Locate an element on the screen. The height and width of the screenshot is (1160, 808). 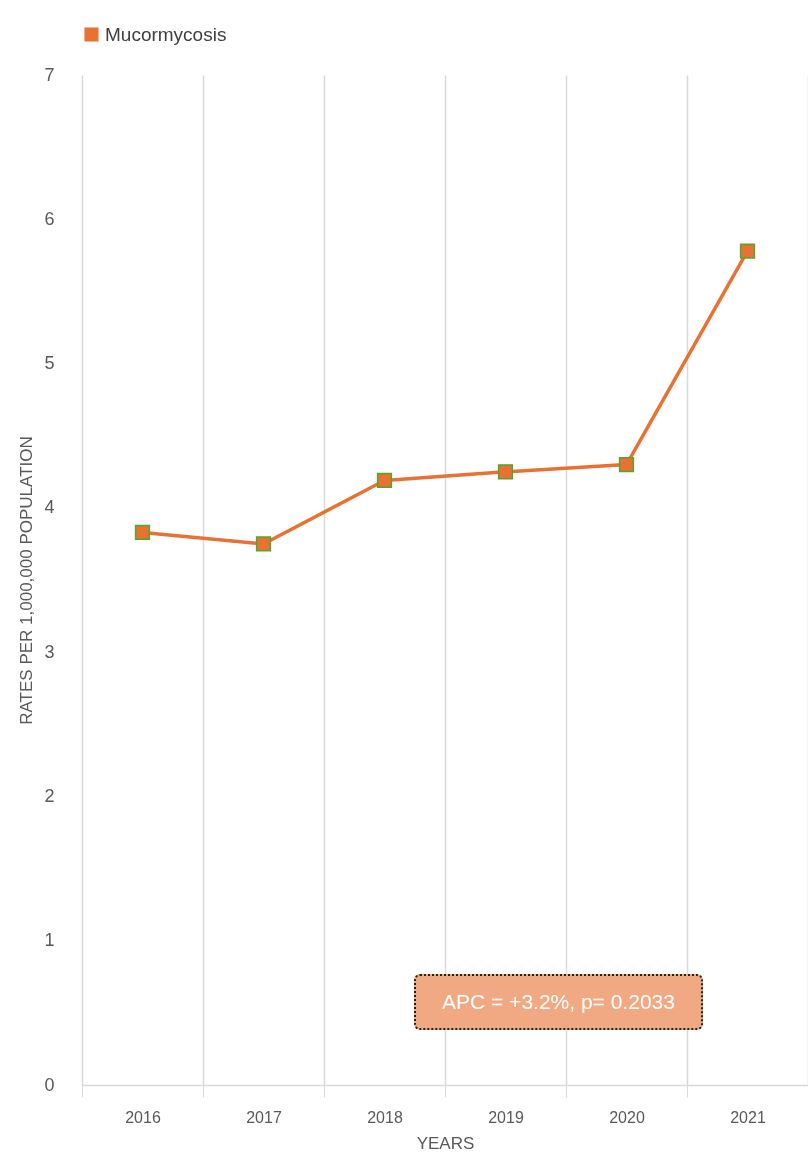
y-axis-title: RATES PER 1,000,000 POPULATION is located at coordinates (27, 580).